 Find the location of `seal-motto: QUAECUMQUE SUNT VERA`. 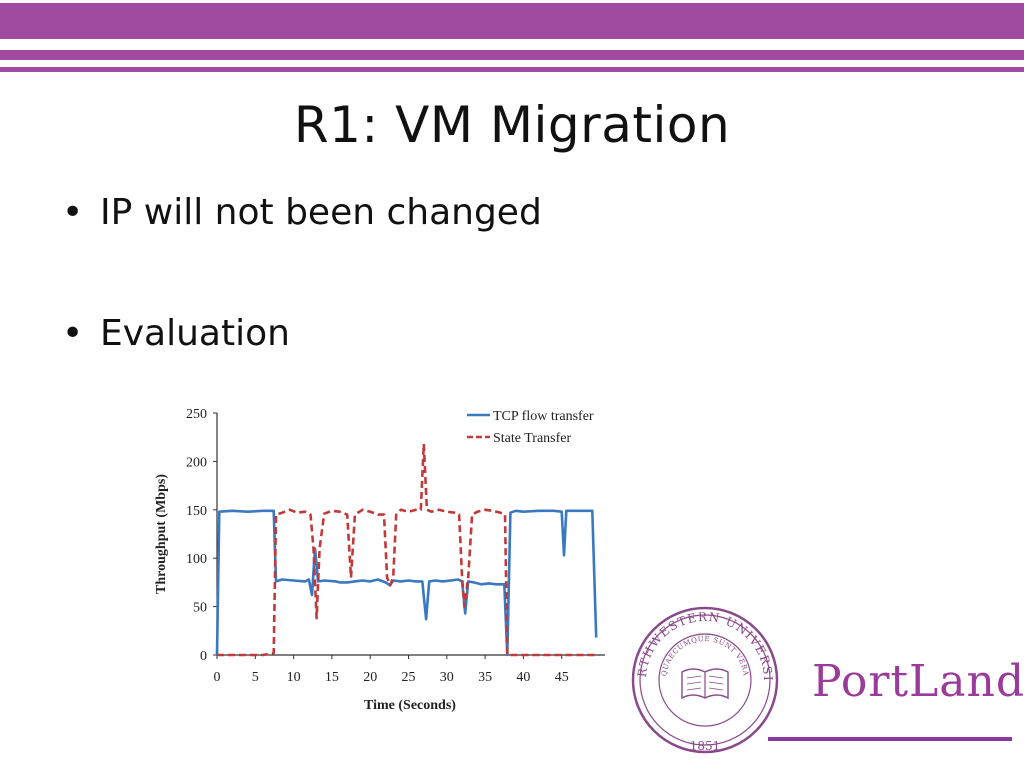

seal-motto: QUAECUMQUE SUNT VERA is located at coordinates (705, 656).